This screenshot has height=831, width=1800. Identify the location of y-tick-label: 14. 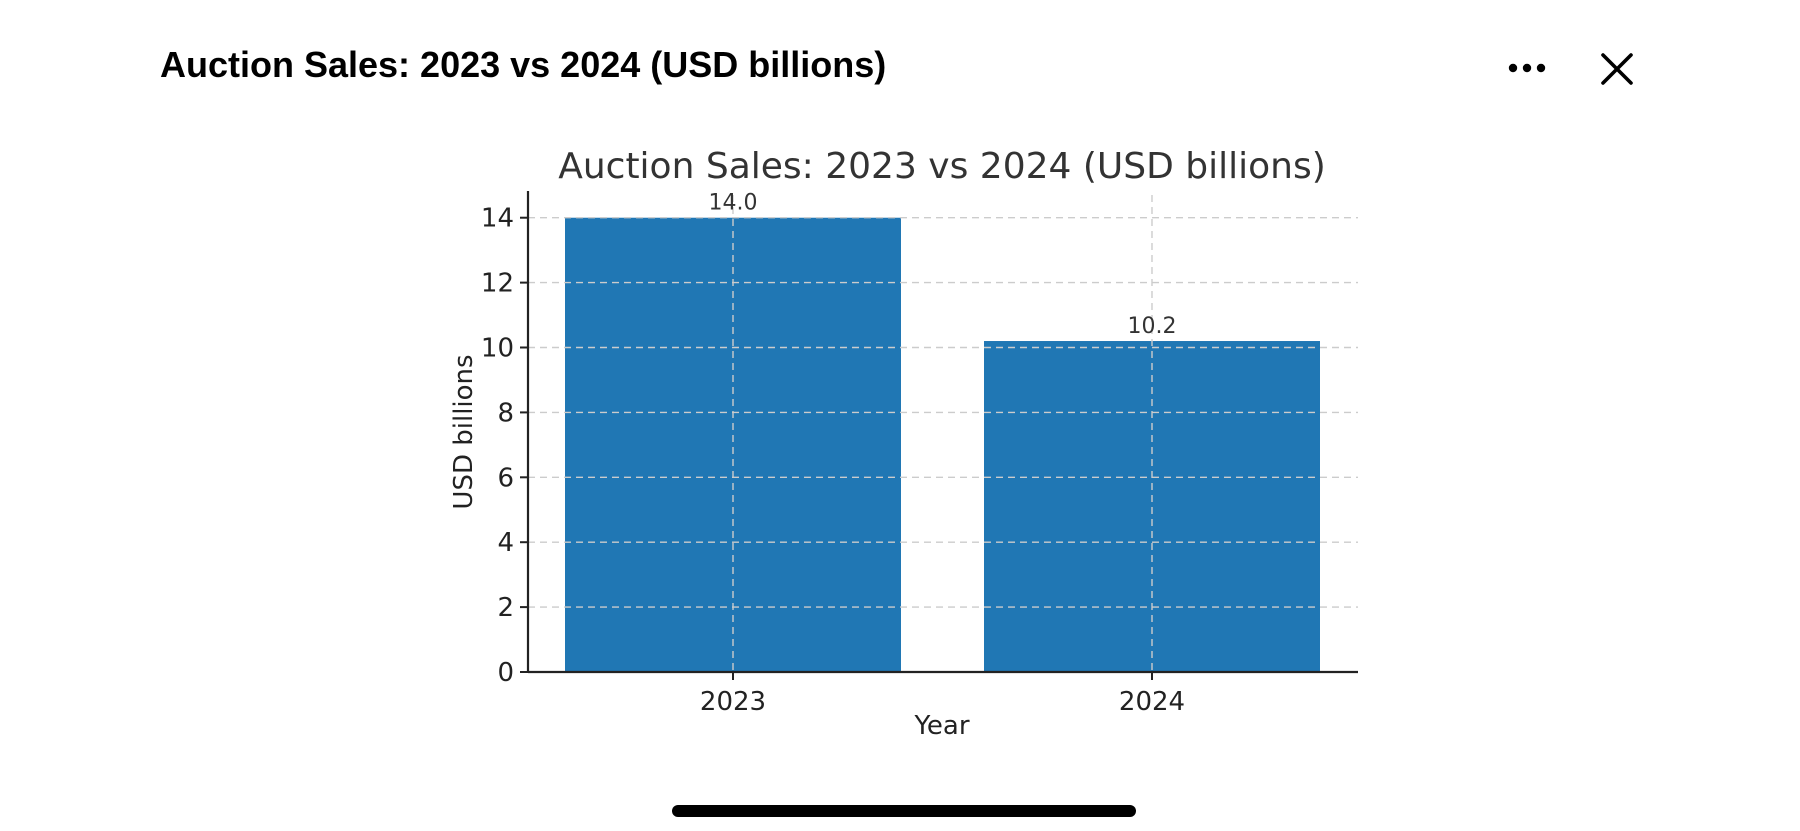
(497, 219).